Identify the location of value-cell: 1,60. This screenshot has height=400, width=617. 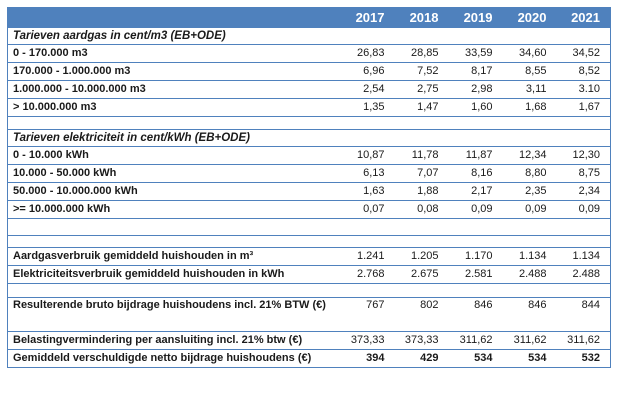
(475, 107).